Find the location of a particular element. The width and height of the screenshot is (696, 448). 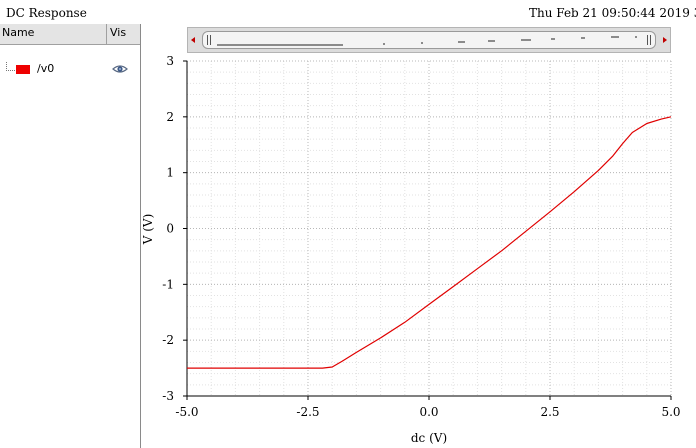

y-tick-label: -3 is located at coordinates (168, 396).